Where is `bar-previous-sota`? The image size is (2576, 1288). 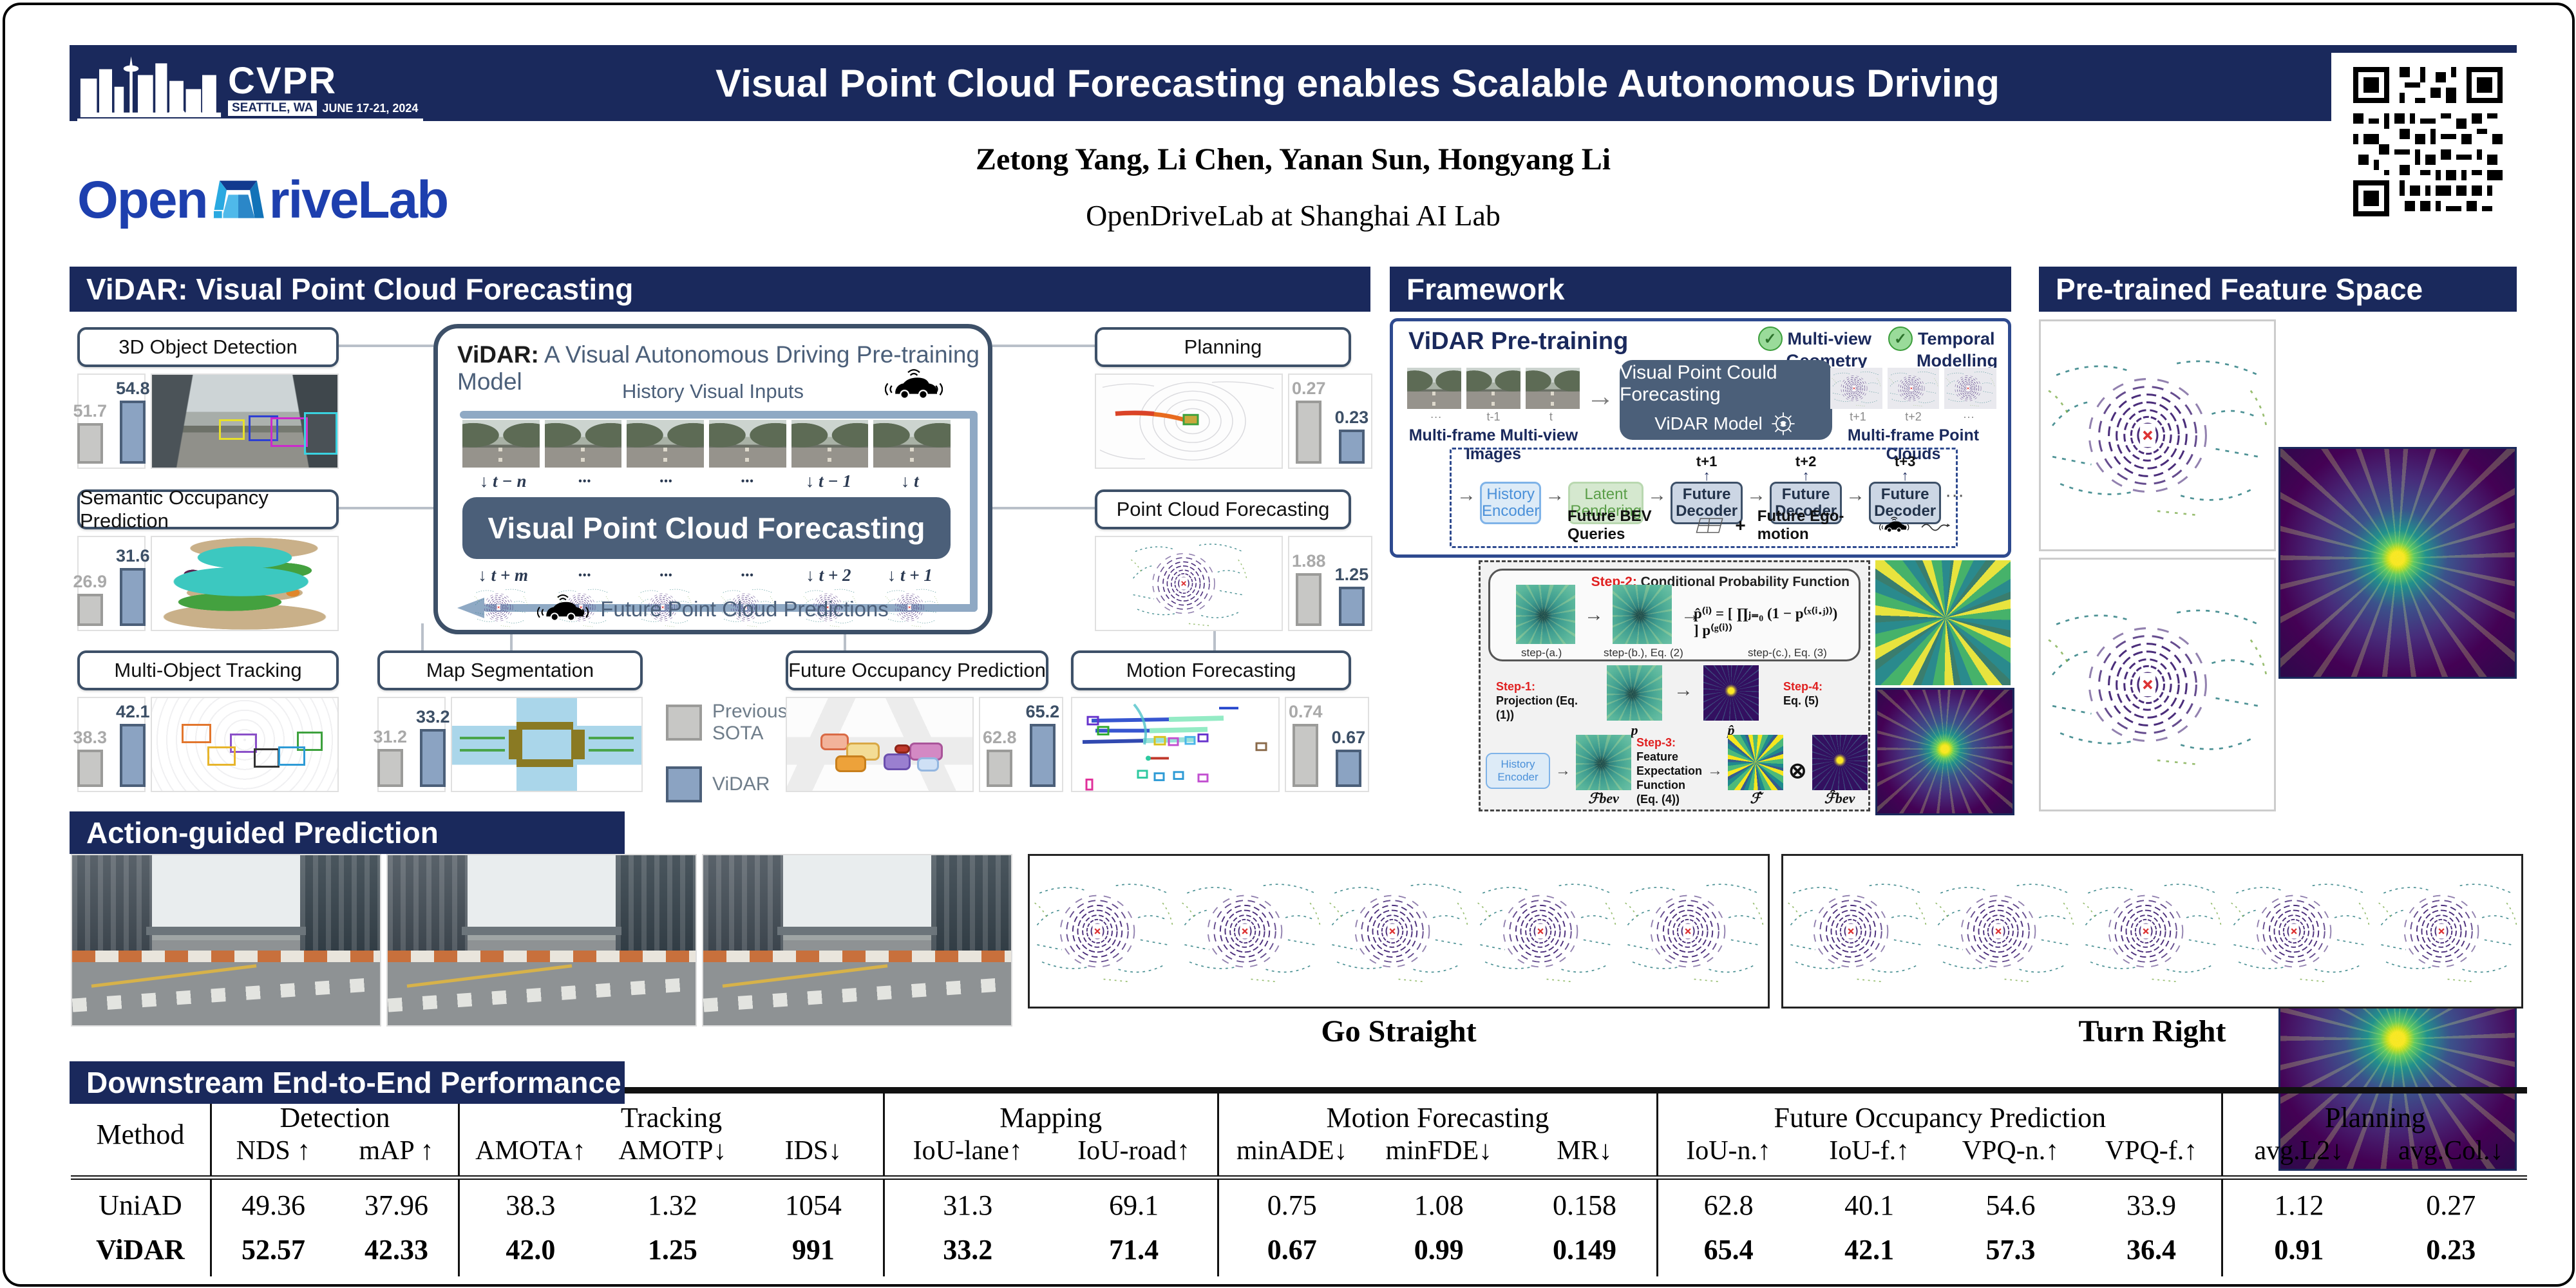
bar-previous-sota is located at coordinates (1000, 768).